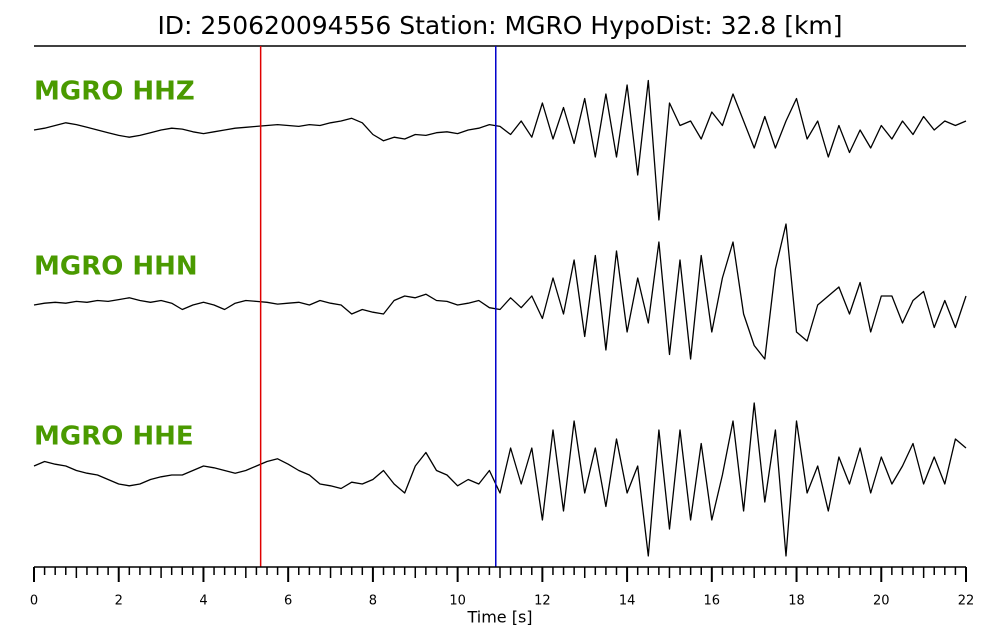 The width and height of the screenshot is (1000, 640). I want to click on x-tick-label: 18, so click(796, 601).